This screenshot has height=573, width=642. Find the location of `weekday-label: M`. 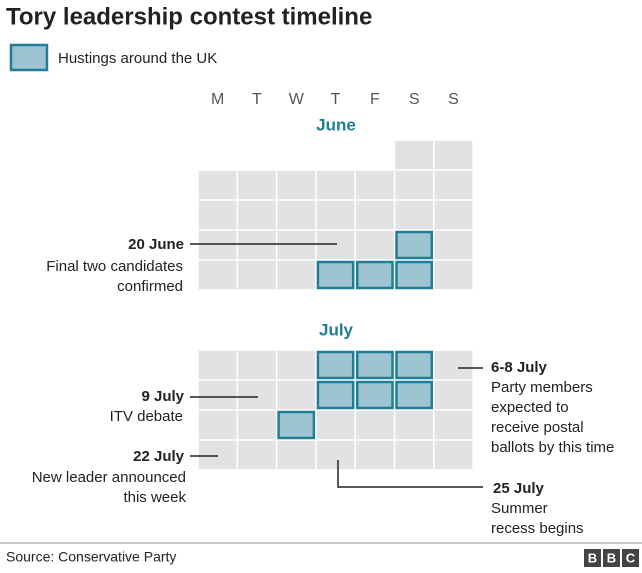

weekday-label: M is located at coordinates (217, 99).